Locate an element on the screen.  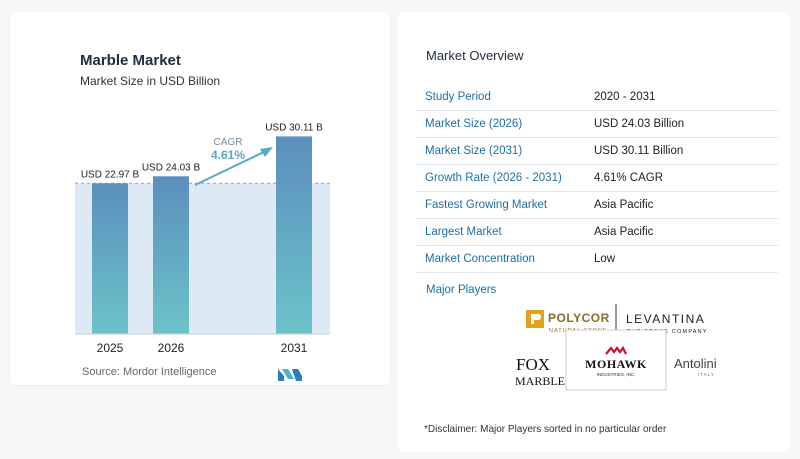
overview-row: Largest Market Asia Pacific is located at coordinates (597, 232).